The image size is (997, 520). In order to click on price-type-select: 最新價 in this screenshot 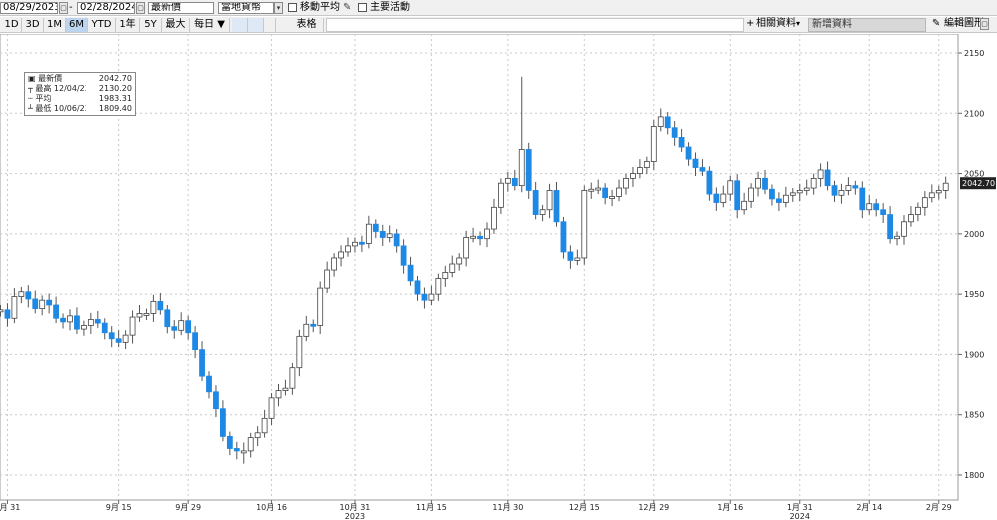, I will do `click(181, 8)`.